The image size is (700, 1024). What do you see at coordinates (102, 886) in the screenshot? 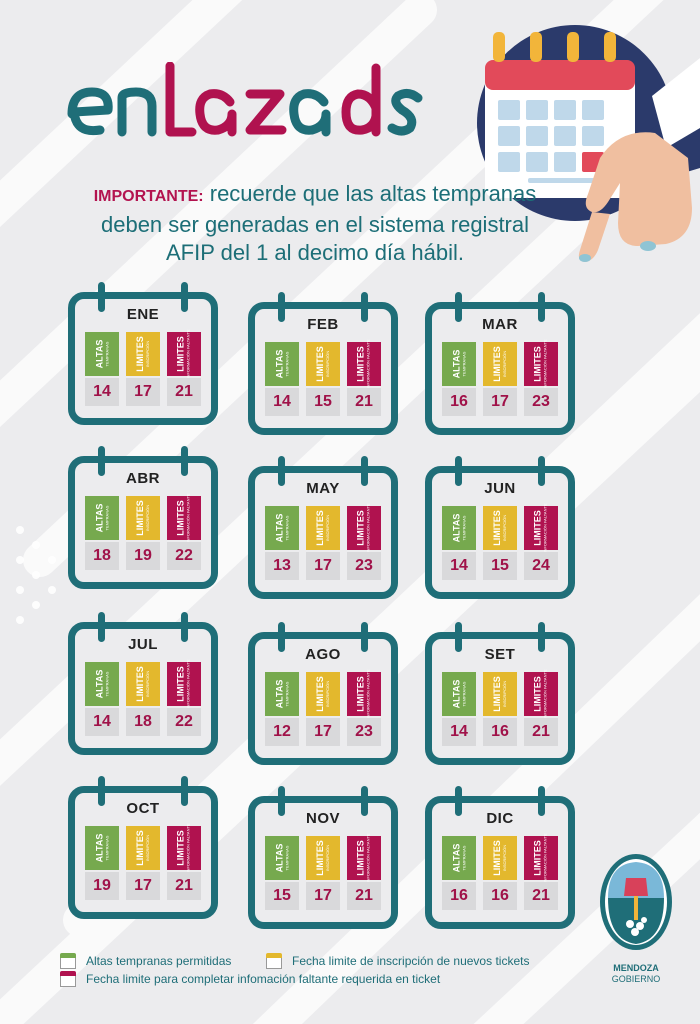
I see `altas-day: 19` at bounding box center [102, 886].